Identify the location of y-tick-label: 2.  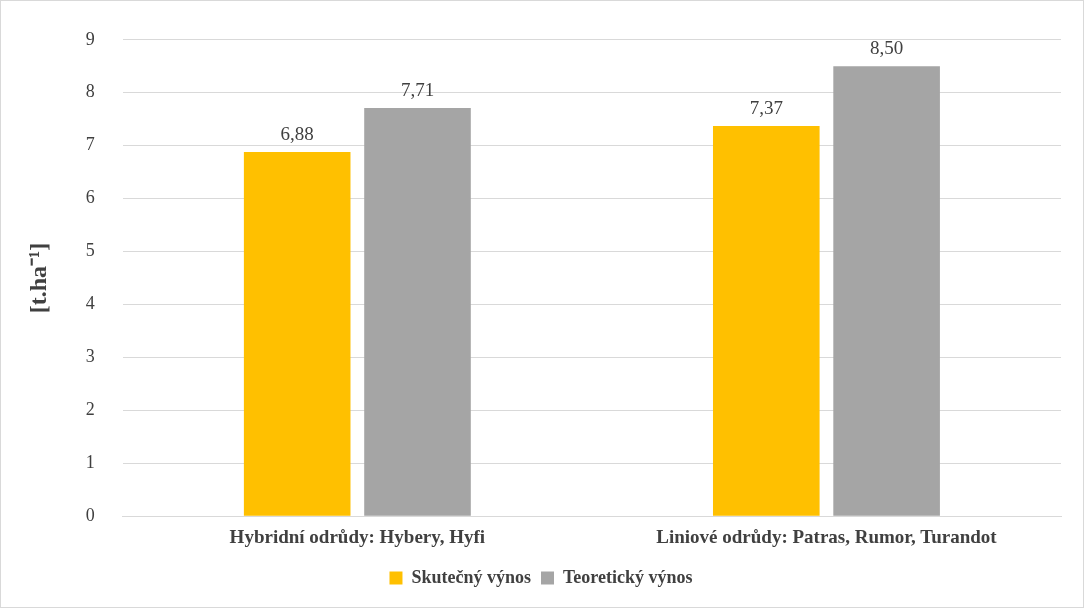
(90, 409).